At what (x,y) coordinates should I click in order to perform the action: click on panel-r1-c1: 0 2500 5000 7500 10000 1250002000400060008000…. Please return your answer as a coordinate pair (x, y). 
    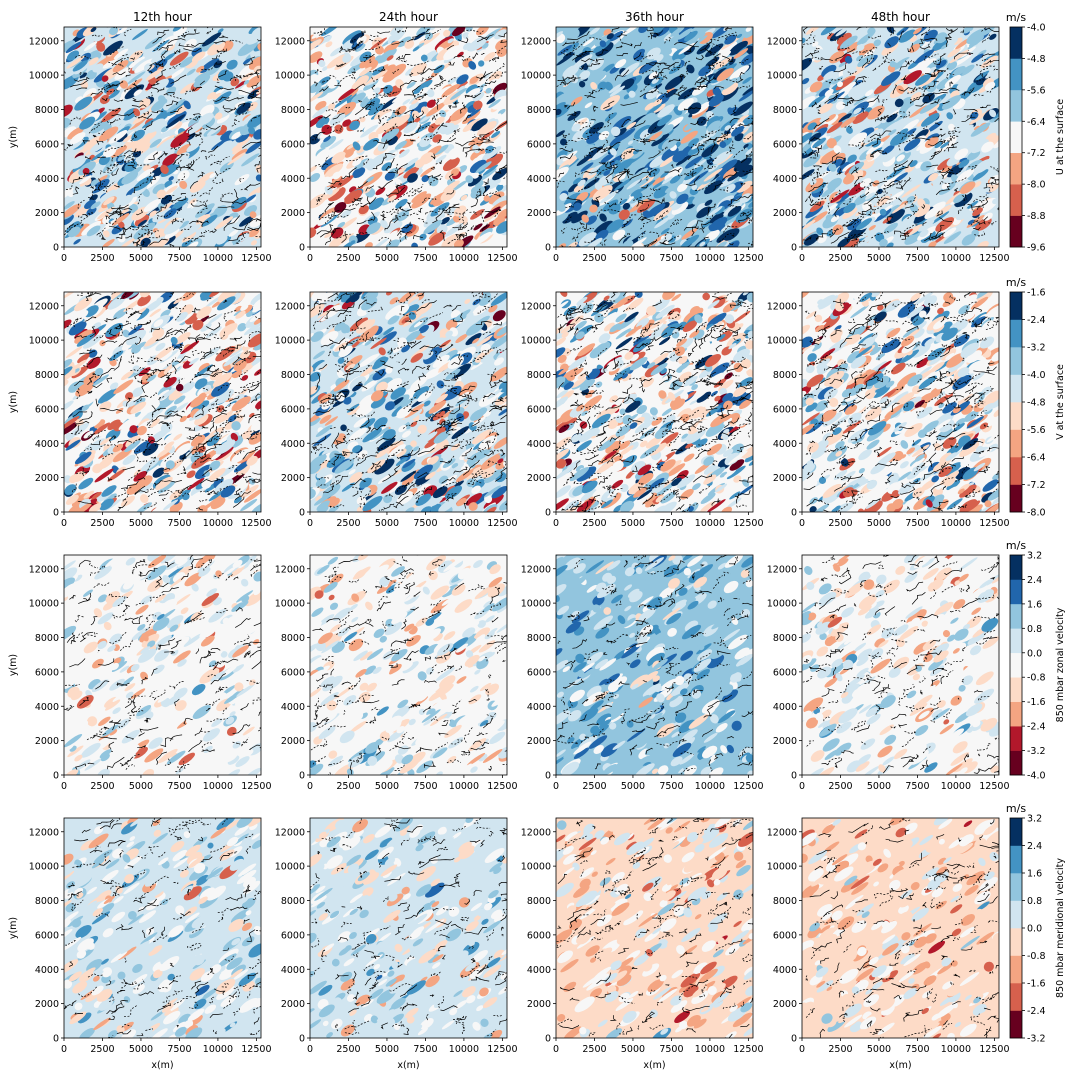
    Looking at the image, I should click on (140, 137).